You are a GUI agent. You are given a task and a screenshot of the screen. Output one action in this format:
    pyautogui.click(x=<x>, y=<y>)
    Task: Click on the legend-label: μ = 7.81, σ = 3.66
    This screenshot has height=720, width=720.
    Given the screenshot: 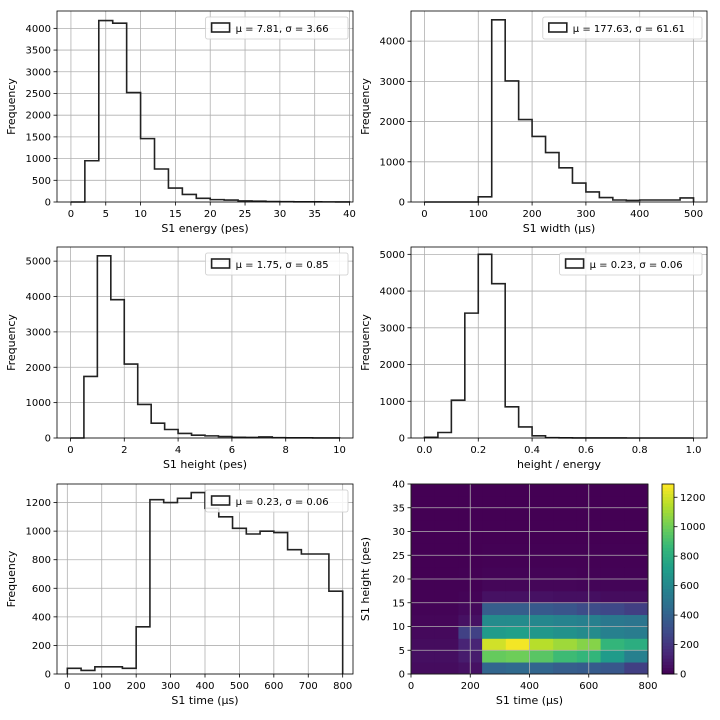 What is the action you would take?
    pyautogui.click(x=282, y=29)
    